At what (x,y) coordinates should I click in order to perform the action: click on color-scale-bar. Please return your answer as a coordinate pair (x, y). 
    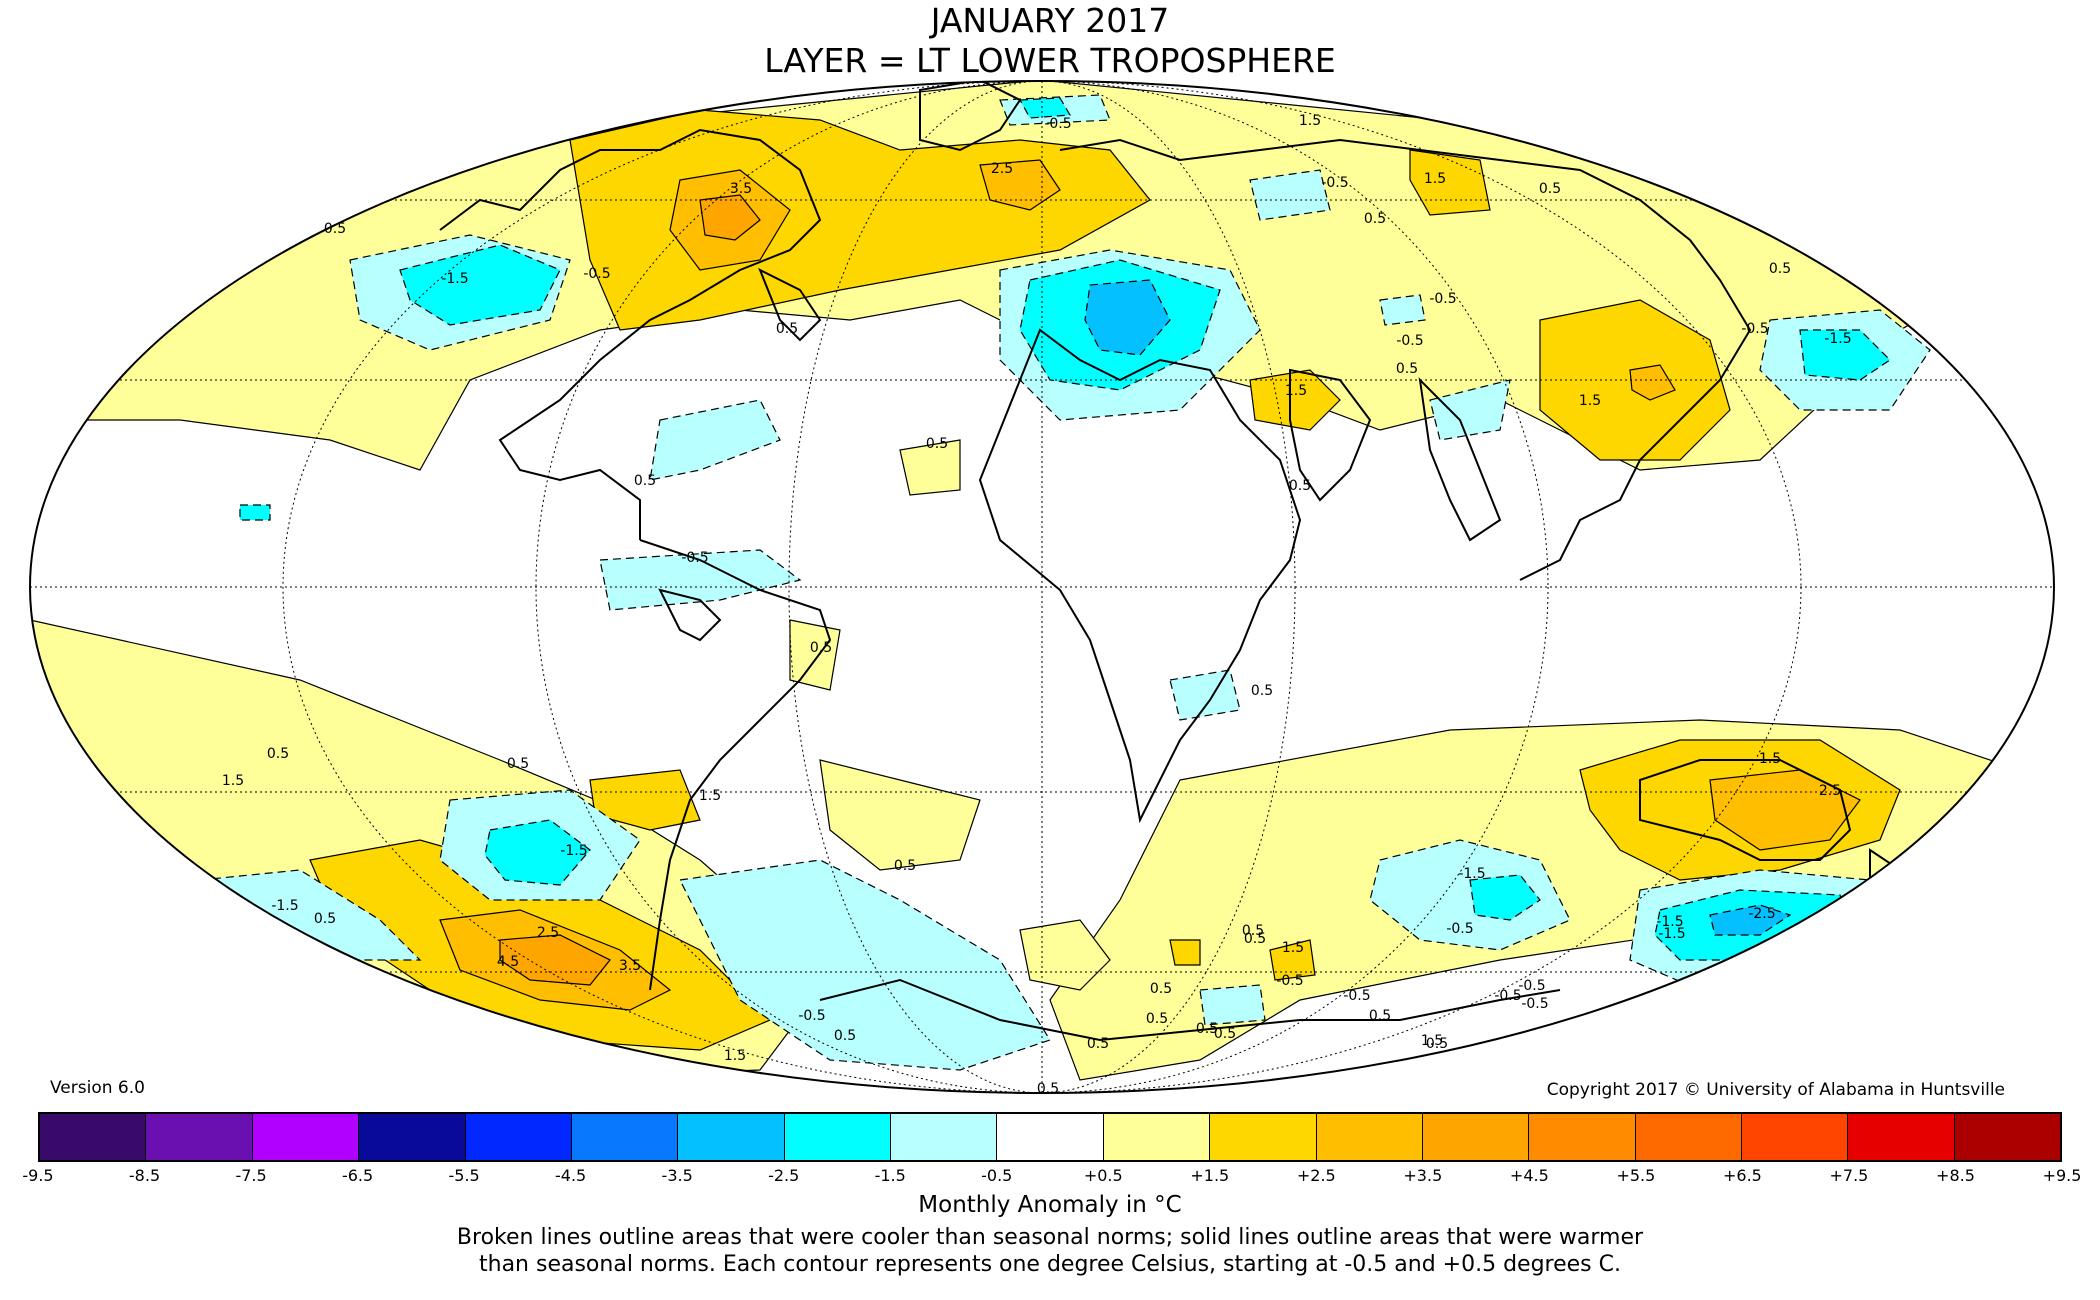
    Looking at the image, I should click on (1050, 1137).